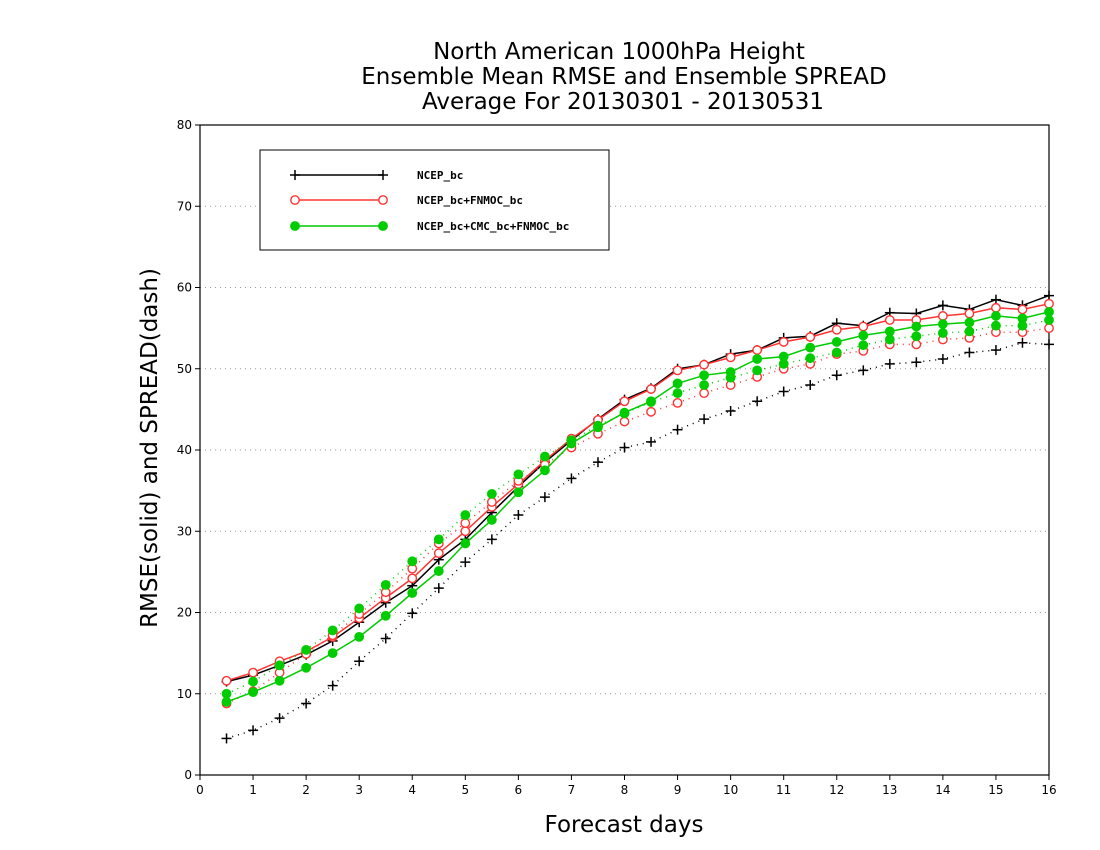 The height and width of the screenshot is (850, 1100). What do you see at coordinates (678, 790) in the screenshot?
I see `x-tick-label: 9` at bounding box center [678, 790].